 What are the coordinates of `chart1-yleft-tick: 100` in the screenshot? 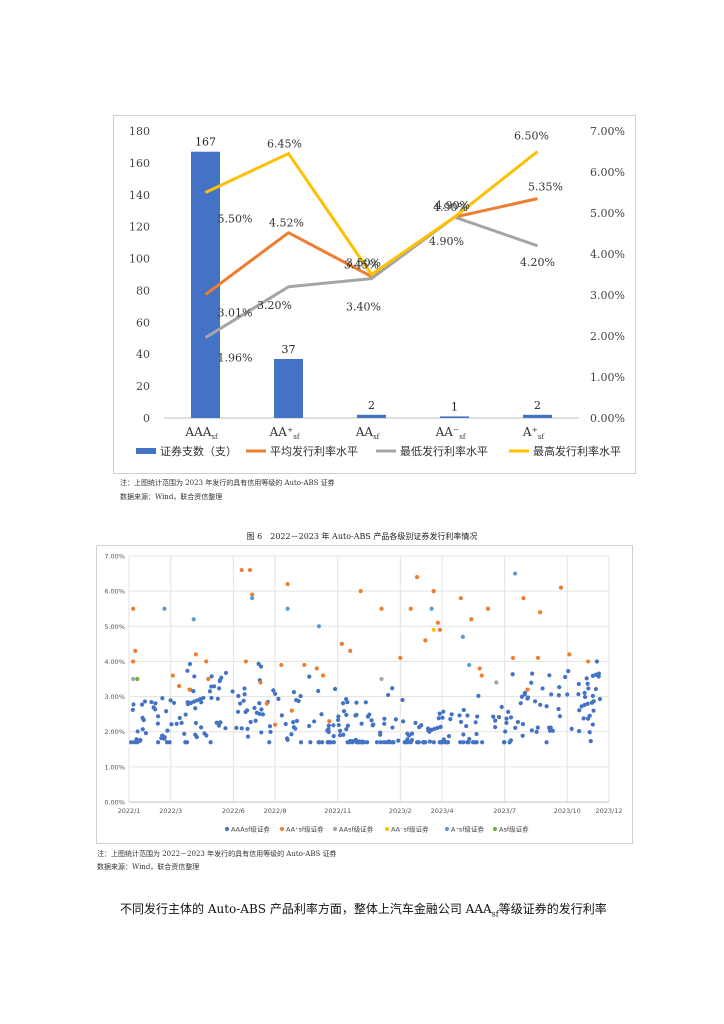 It's located at (139, 259).